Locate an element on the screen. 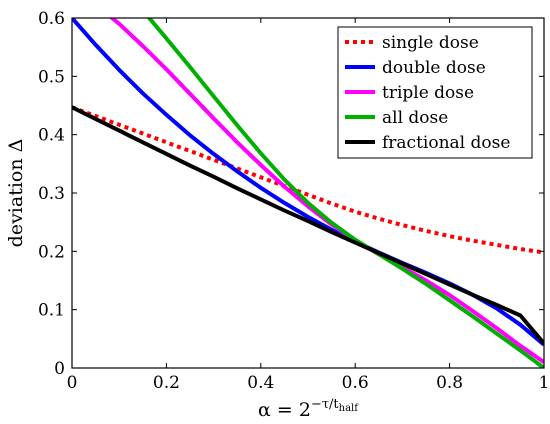 Image resolution: width=550 pixels, height=424 pixels. x-tick-label: 0.6 is located at coordinates (355, 383).